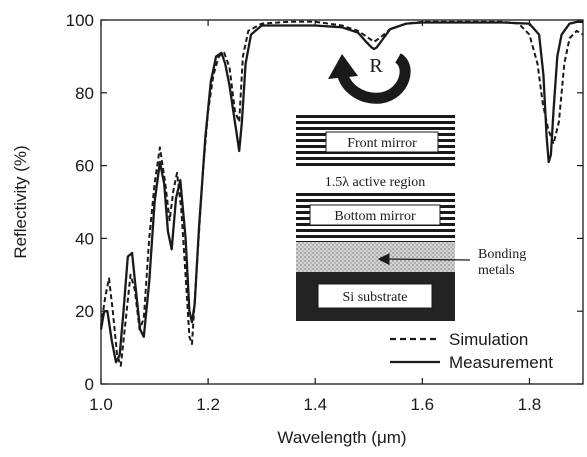 Image resolution: width=587 pixels, height=457 pixels. I want to click on bonding-metals-label-line1: Bonding, so click(502, 254).